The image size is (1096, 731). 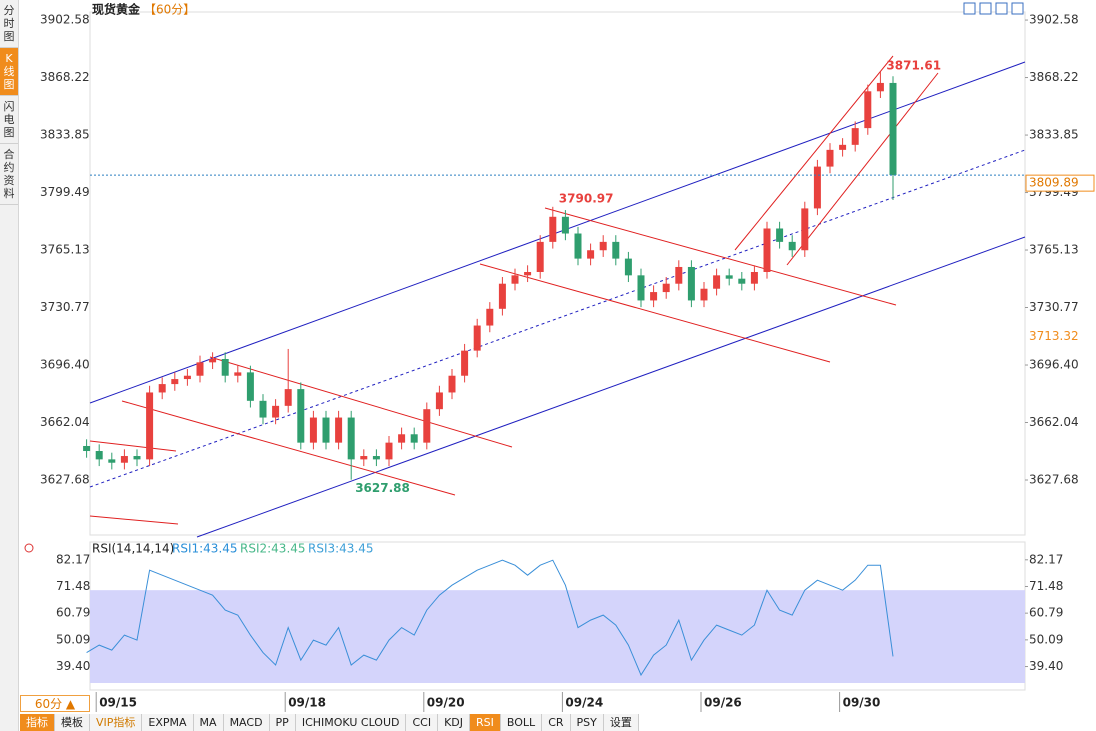 I want to click on indicator-tab: PSY, so click(x=587, y=722).